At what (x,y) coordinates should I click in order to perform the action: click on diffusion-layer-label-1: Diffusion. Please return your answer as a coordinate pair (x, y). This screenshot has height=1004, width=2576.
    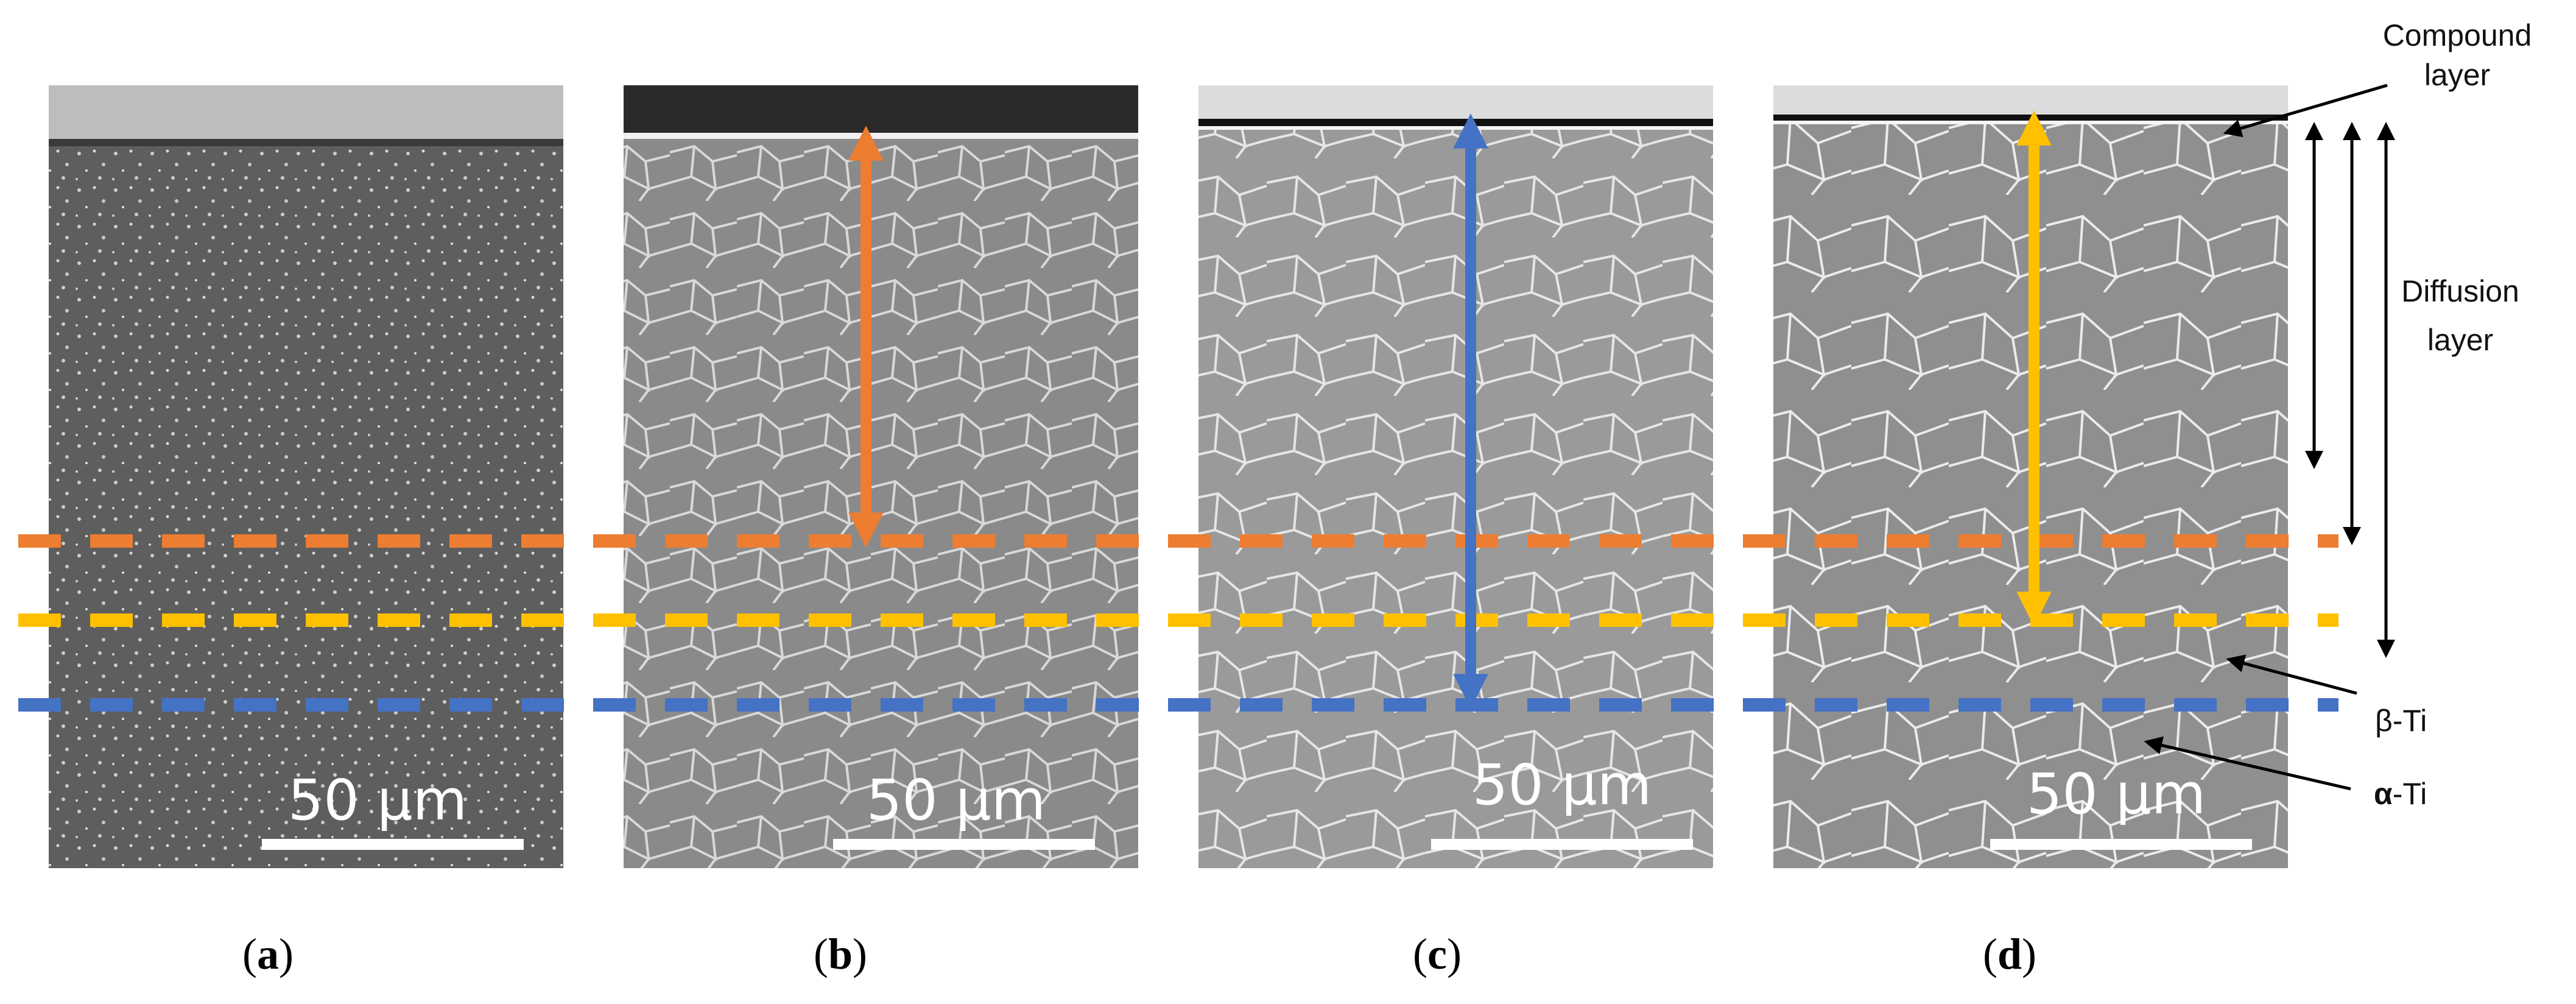
    Looking at the image, I should click on (2460, 291).